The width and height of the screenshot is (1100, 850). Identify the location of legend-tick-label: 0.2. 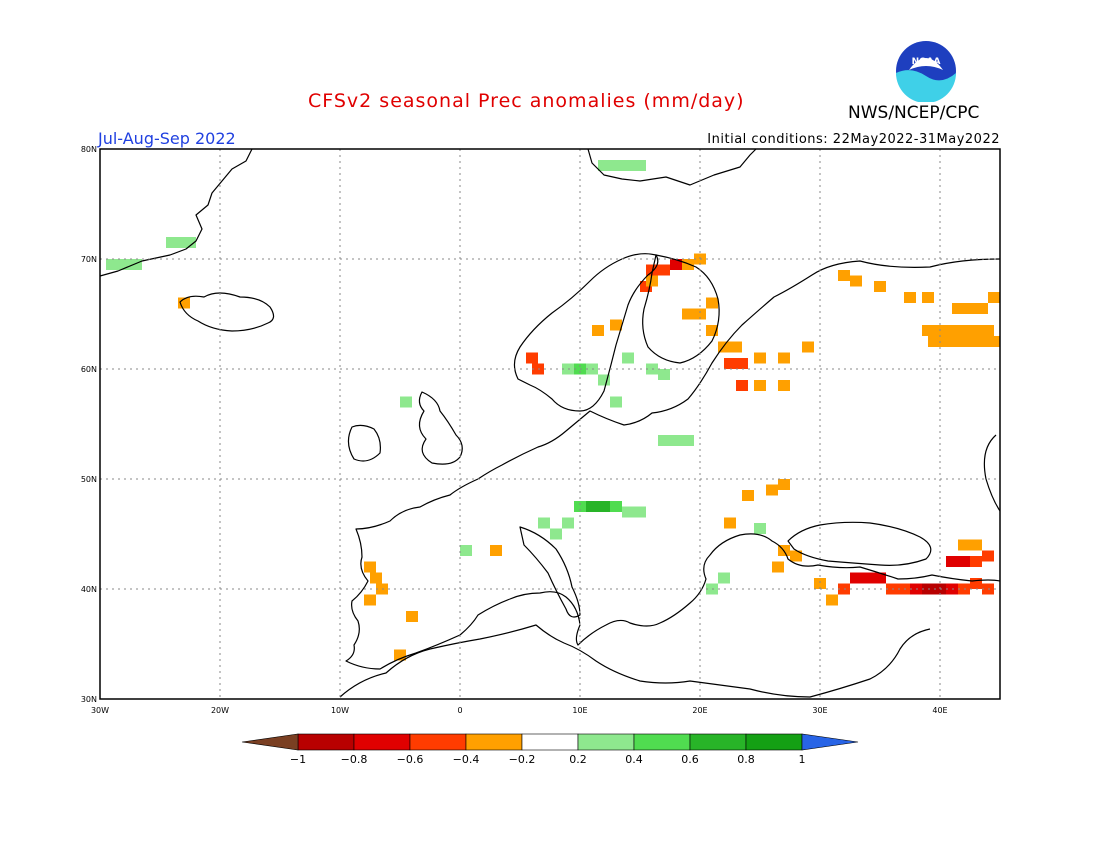
(578, 759).